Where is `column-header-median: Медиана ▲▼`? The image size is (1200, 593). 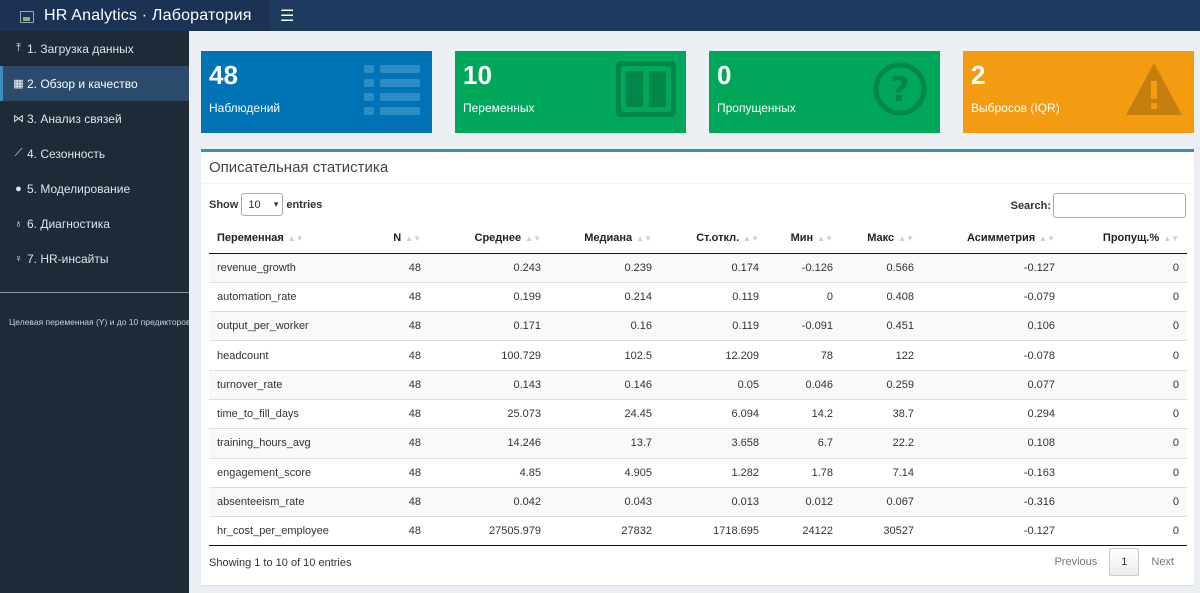
column-header-median: Медиана ▲▼ is located at coordinates (604, 239).